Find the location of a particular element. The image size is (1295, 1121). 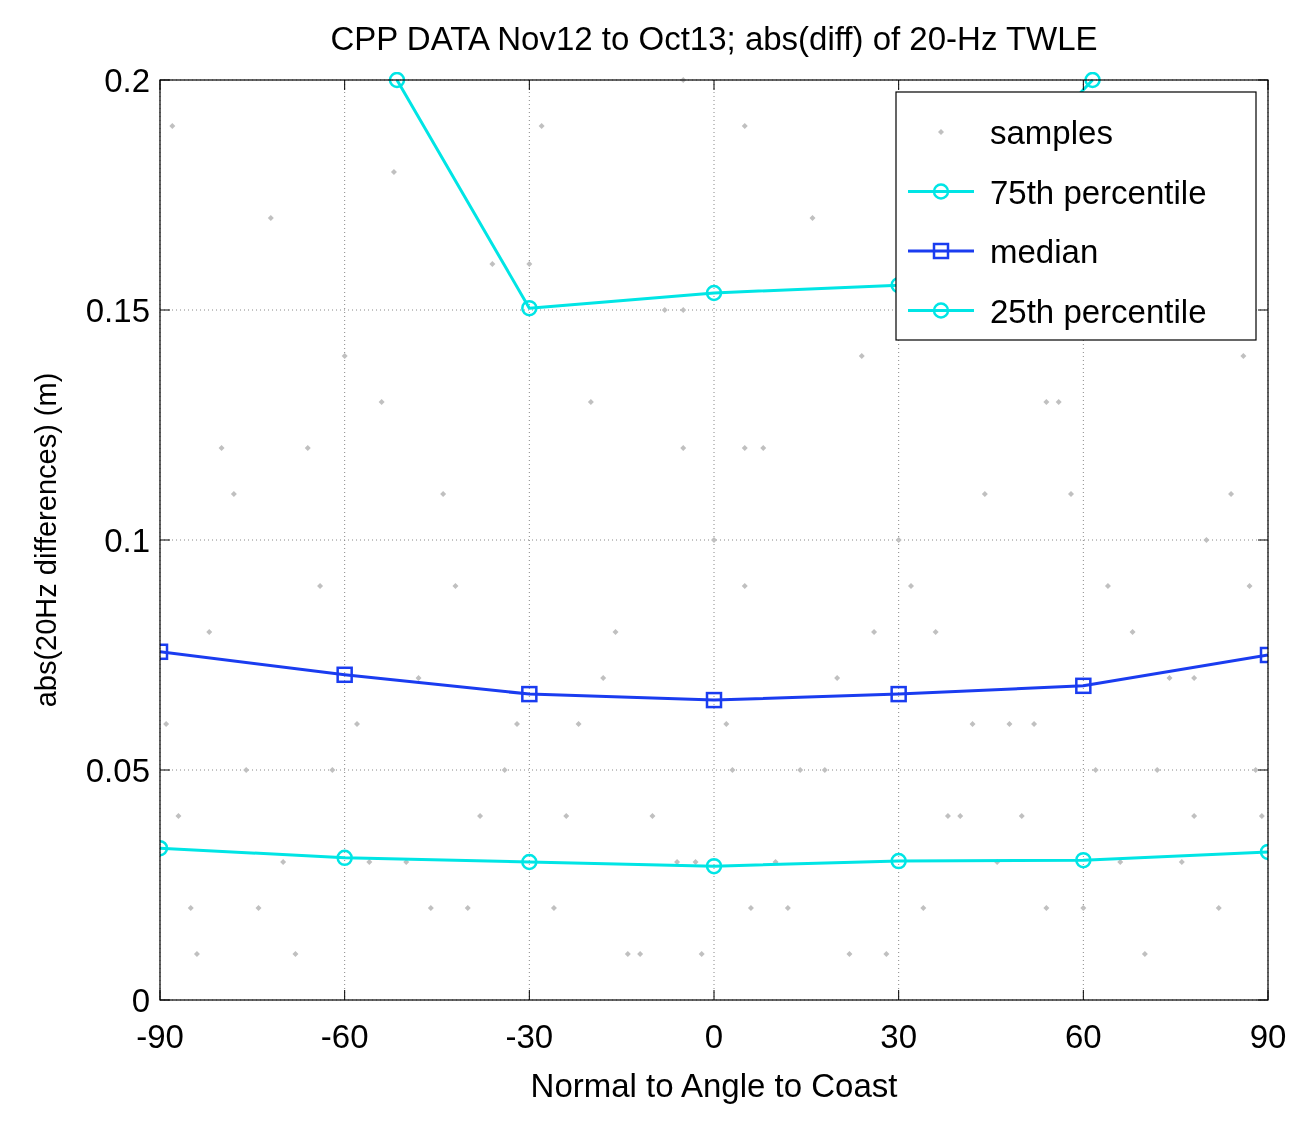

legend-label: 25th percentile is located at coordinates (1098, 311).